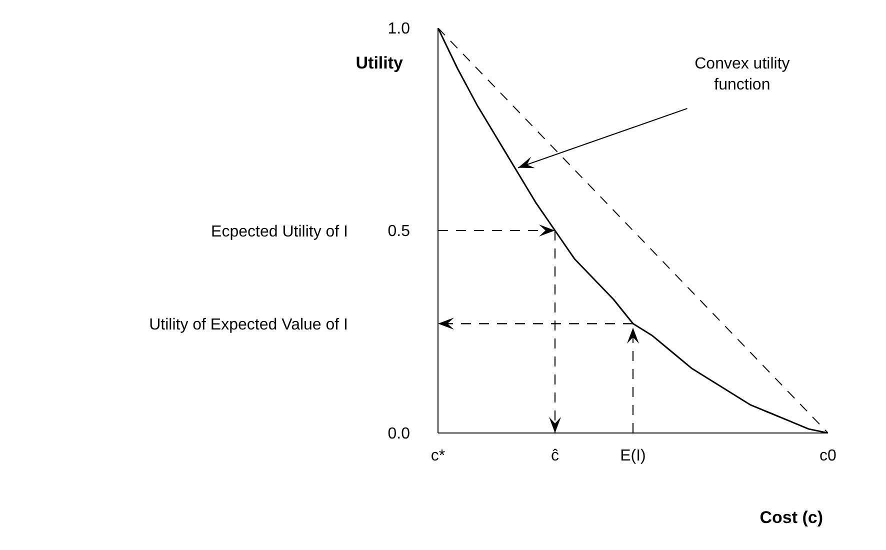 The height and width of the screenshot is (550, 886). What do you see at coordinates (380, 63) in the screenshot?
I see `y-axis-title: Utility` at bounding box center [380, 63].